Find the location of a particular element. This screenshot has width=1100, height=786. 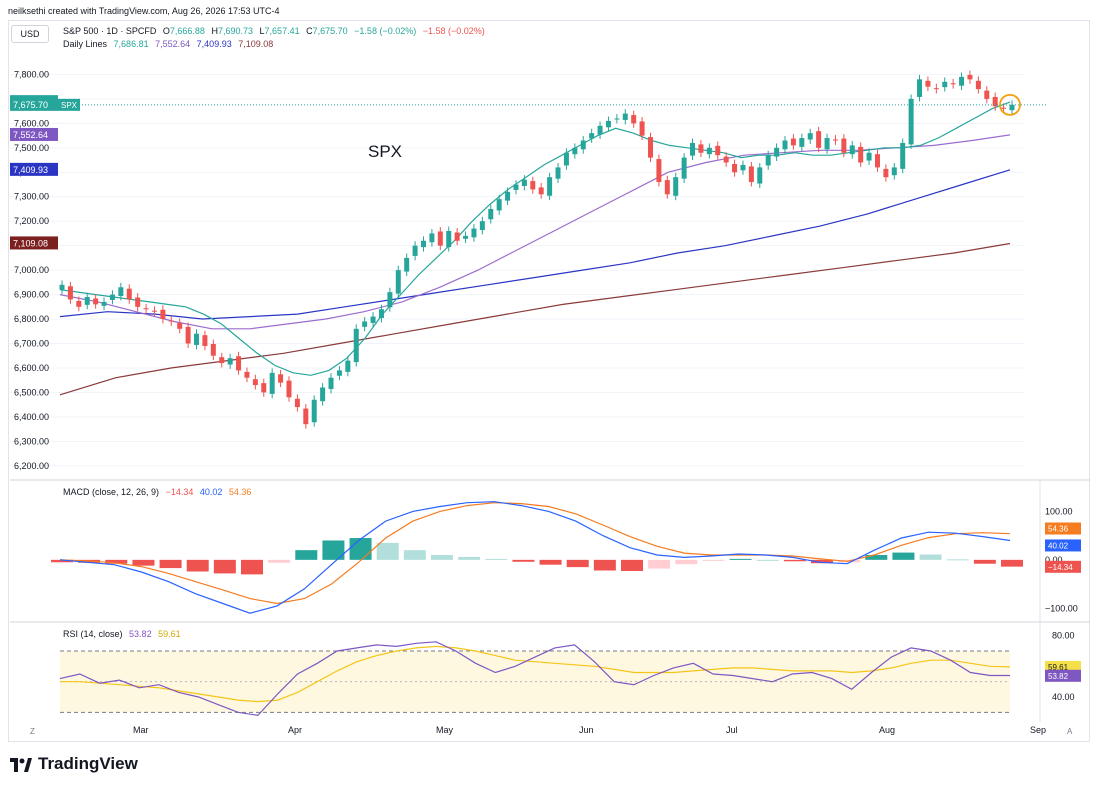

rsi-tag is located at coordinates (1063, 675).